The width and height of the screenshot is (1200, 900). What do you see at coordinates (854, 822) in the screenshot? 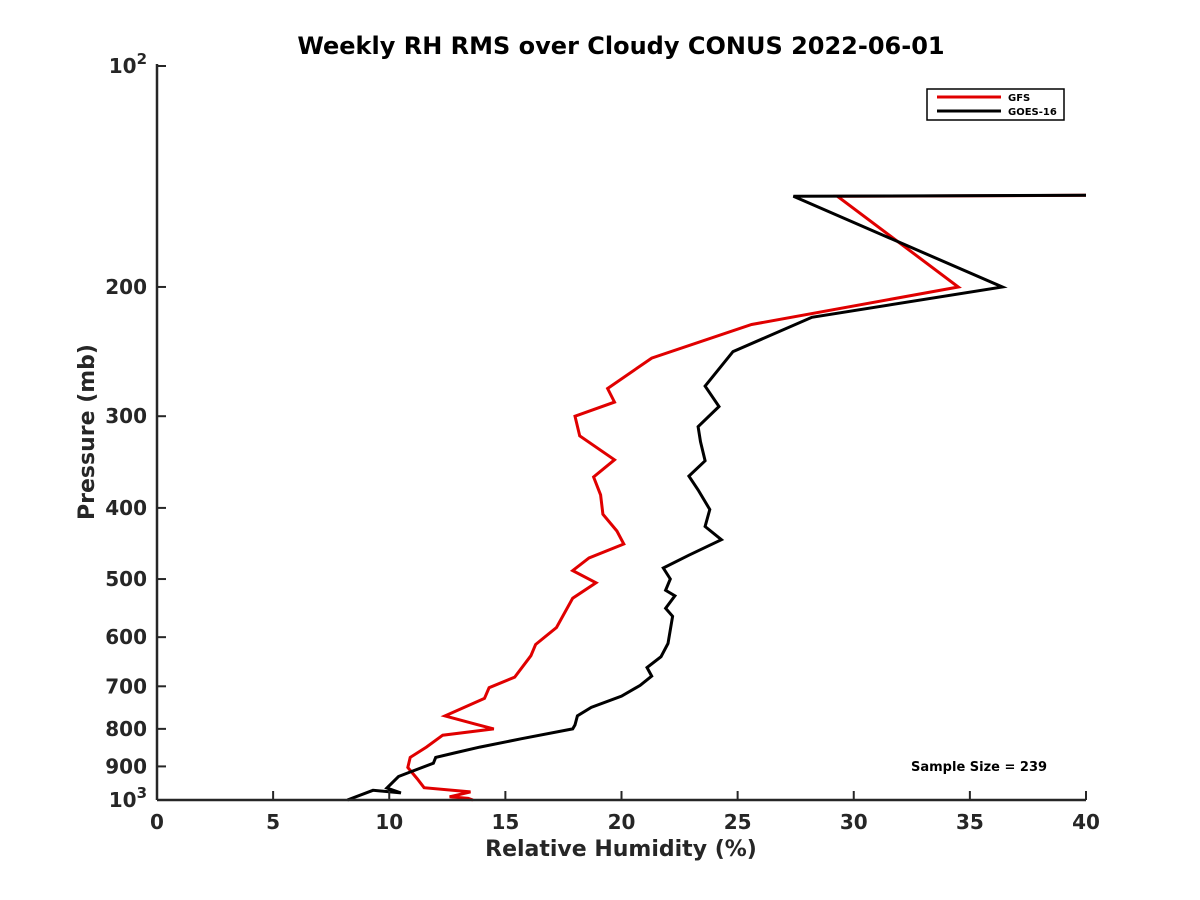
I see `x-tick-label: 30` at bounding box center [854, 822].